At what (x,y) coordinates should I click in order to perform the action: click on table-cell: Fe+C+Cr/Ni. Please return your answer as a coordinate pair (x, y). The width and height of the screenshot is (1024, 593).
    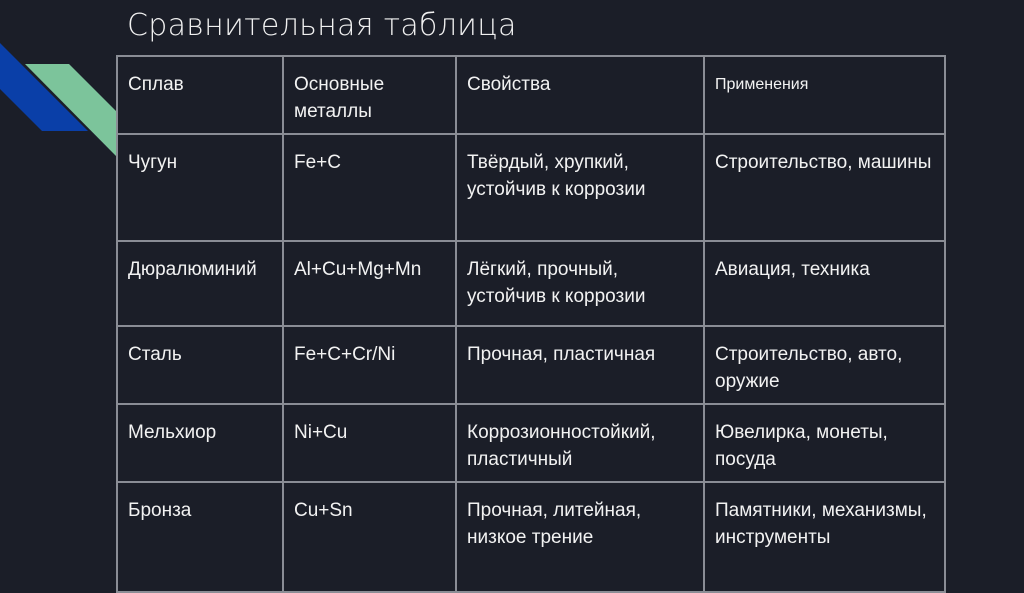
    Looking at the image, I should click on (369, 365).